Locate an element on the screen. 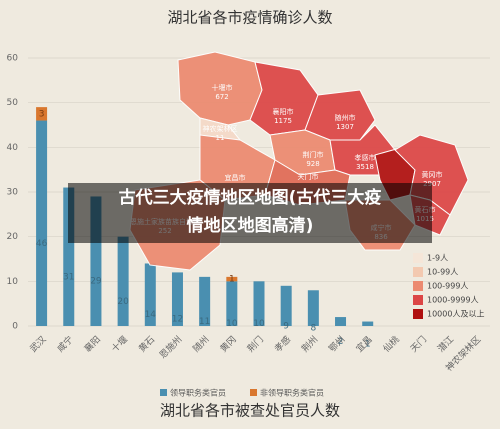  x-tick-label: 荆门 is located at coordinates (255, 343).